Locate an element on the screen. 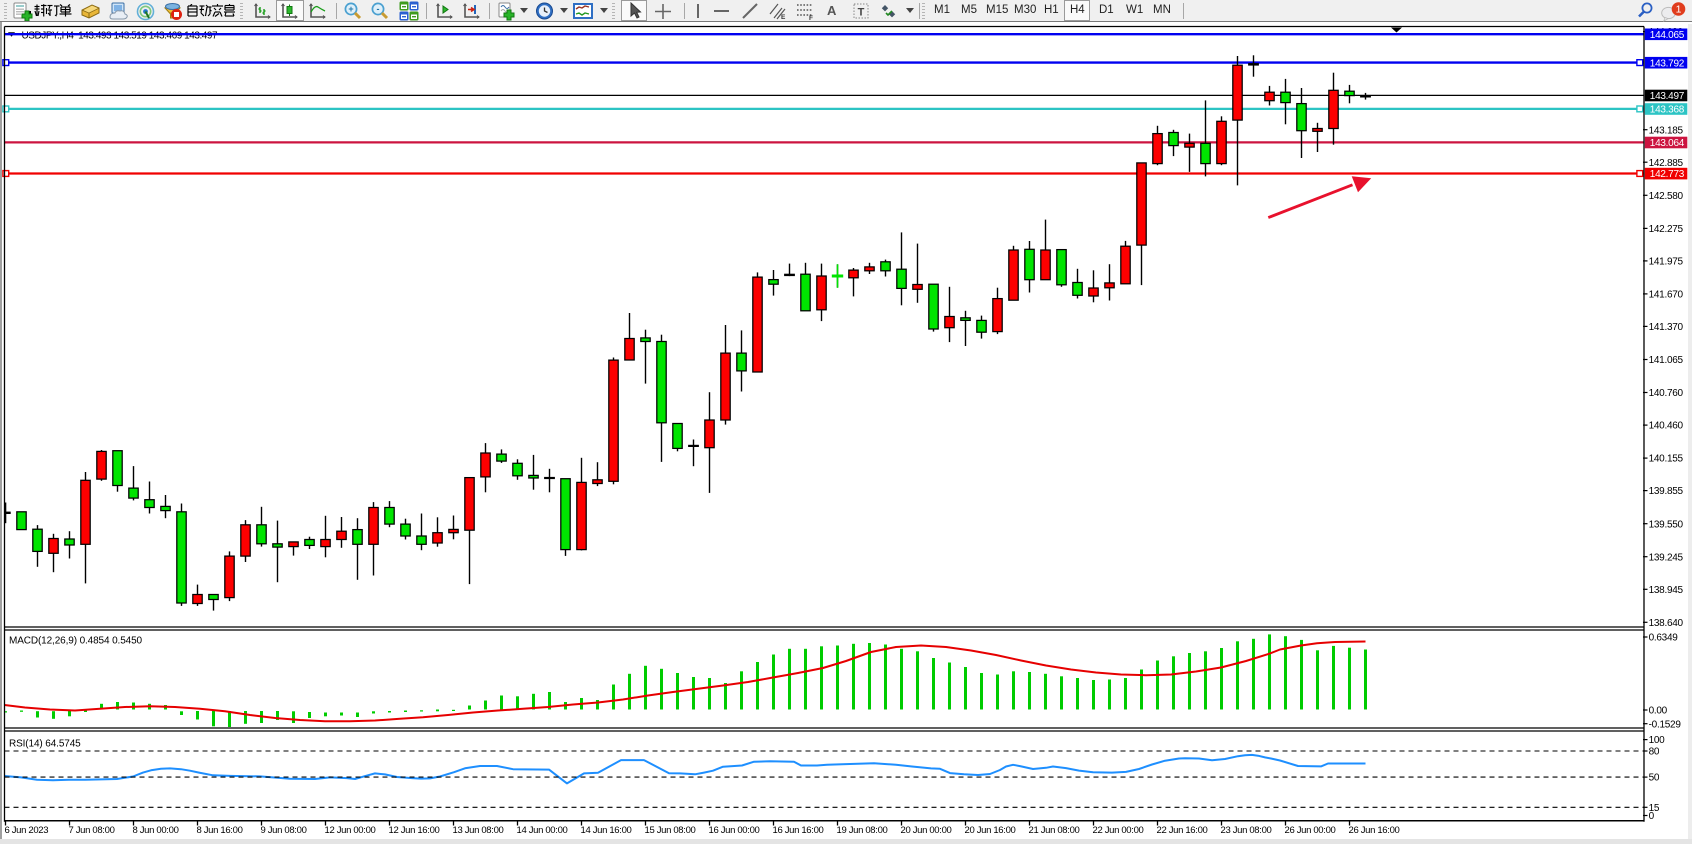 This screenshot has width=1692, height=844. svg-text: F is located at coordinates (811, 18).